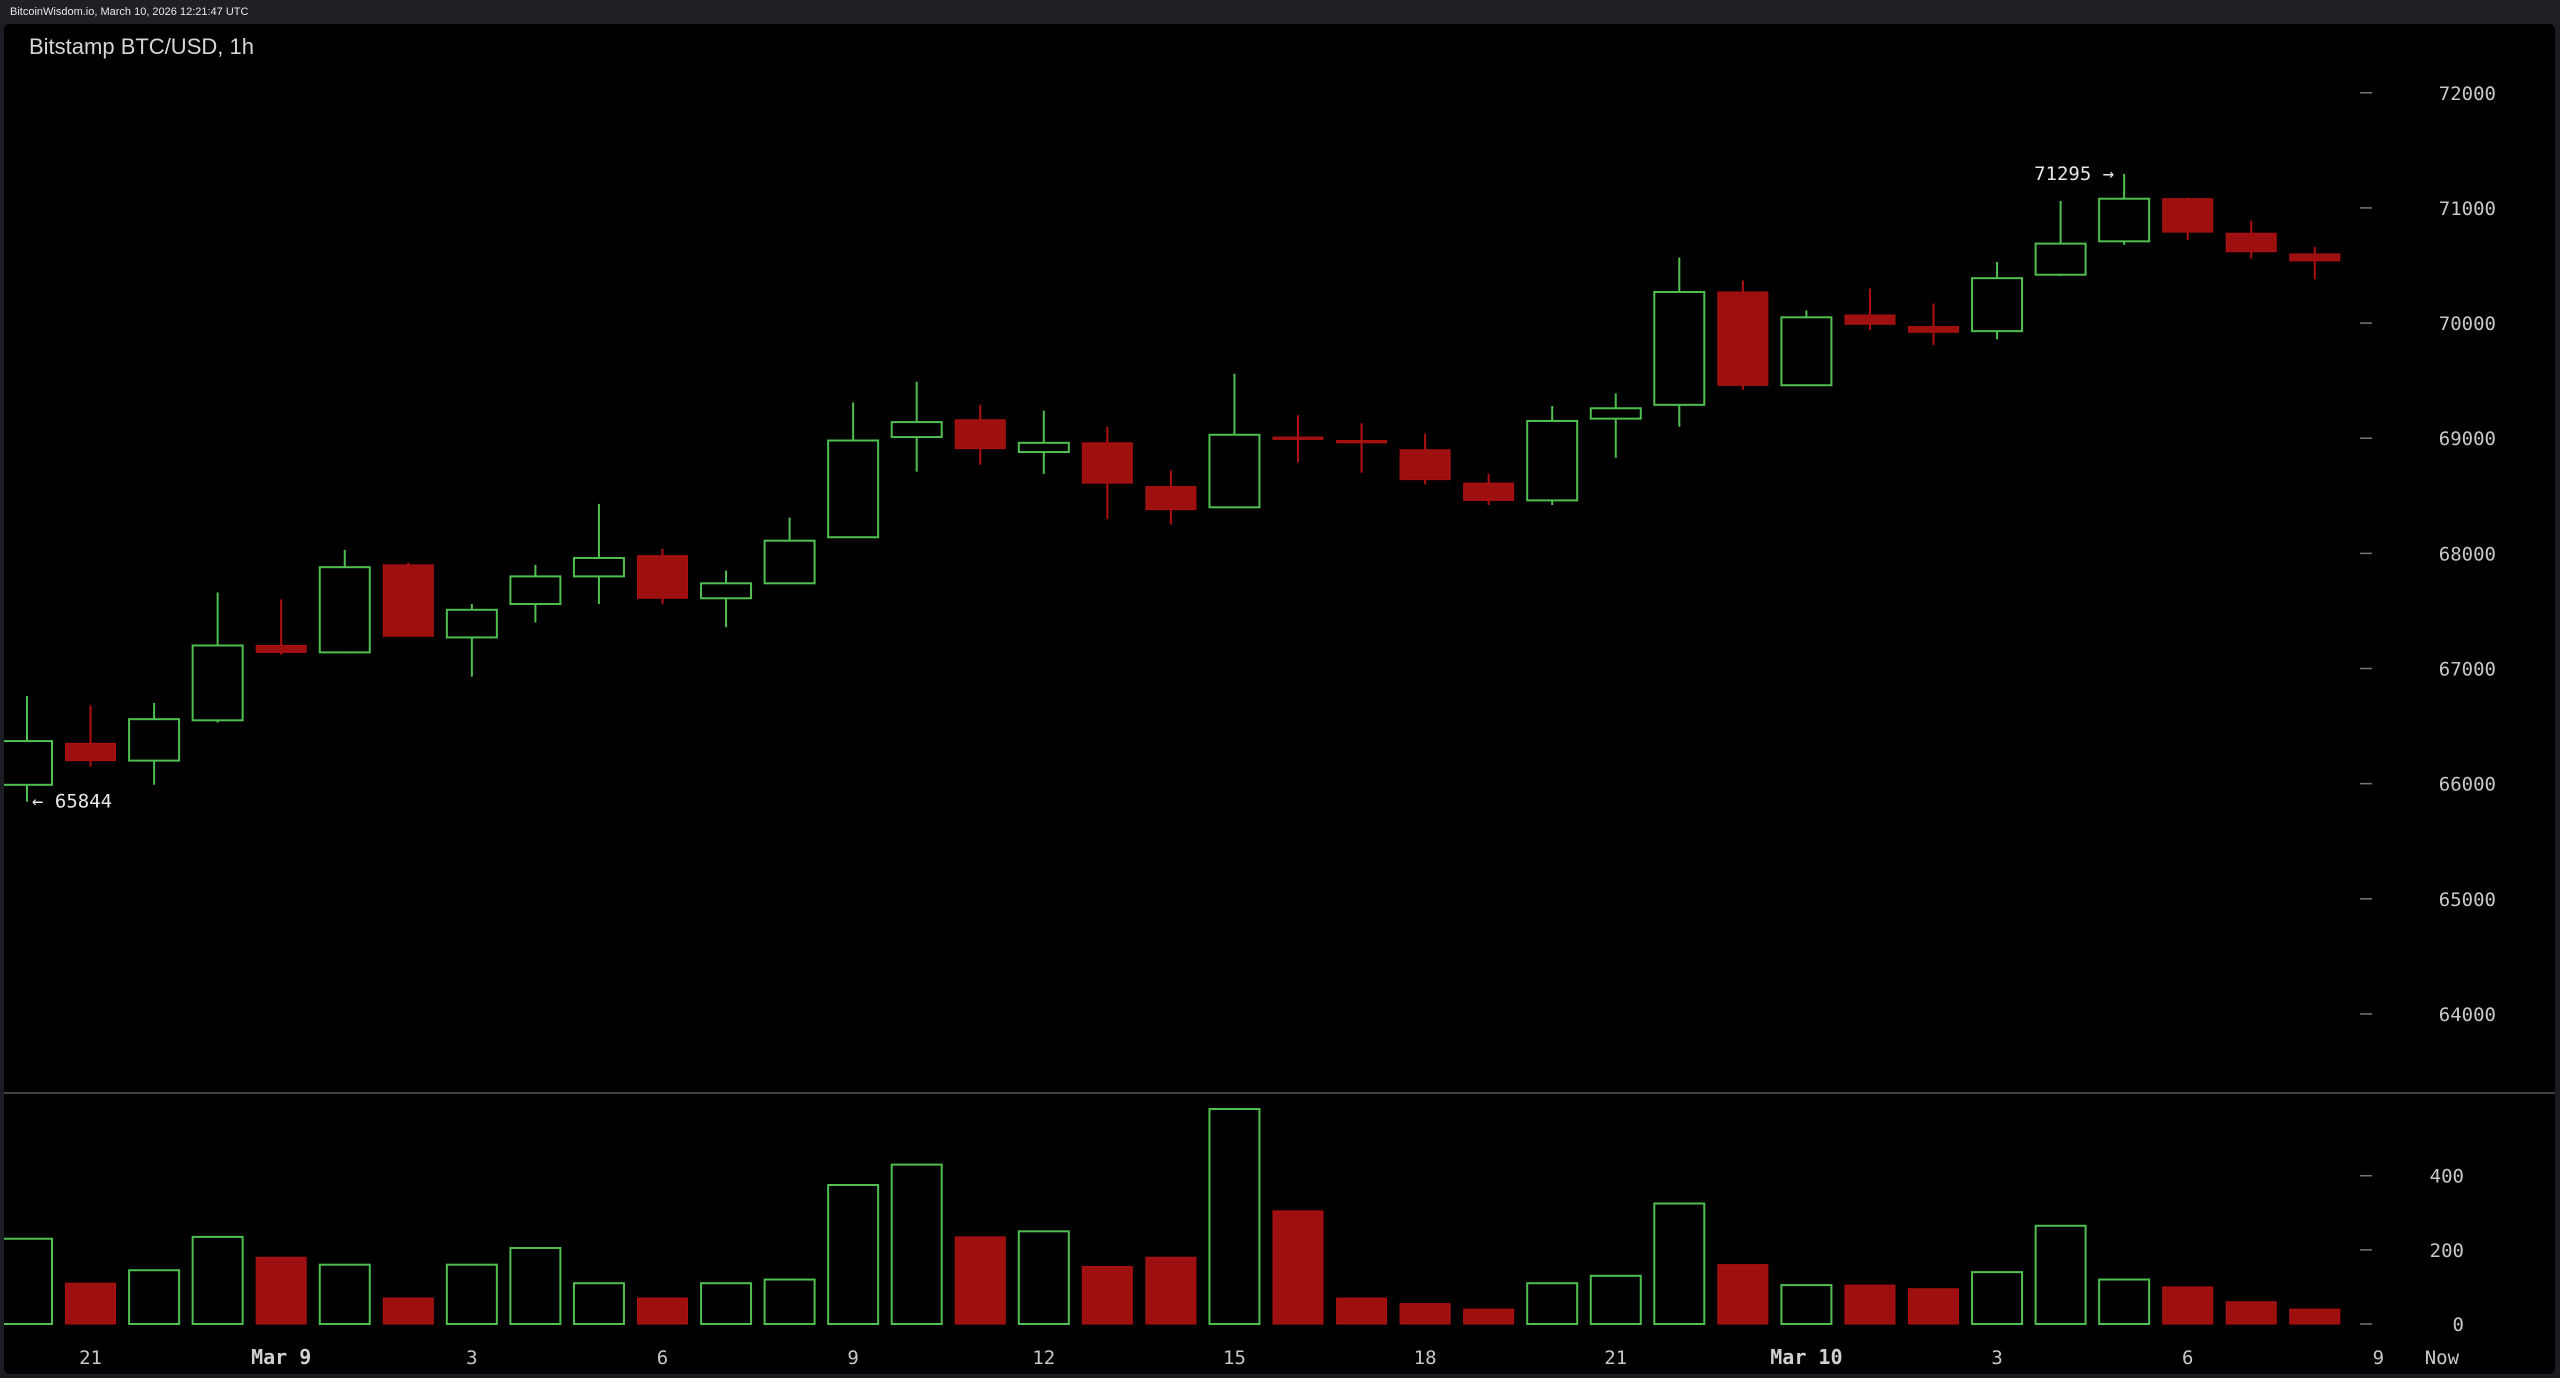 The image size is (2560, 1378). Describe the element at coordinates (2467, 1015) in the screenshot. I see `price-tick-label: 64000` at that location.